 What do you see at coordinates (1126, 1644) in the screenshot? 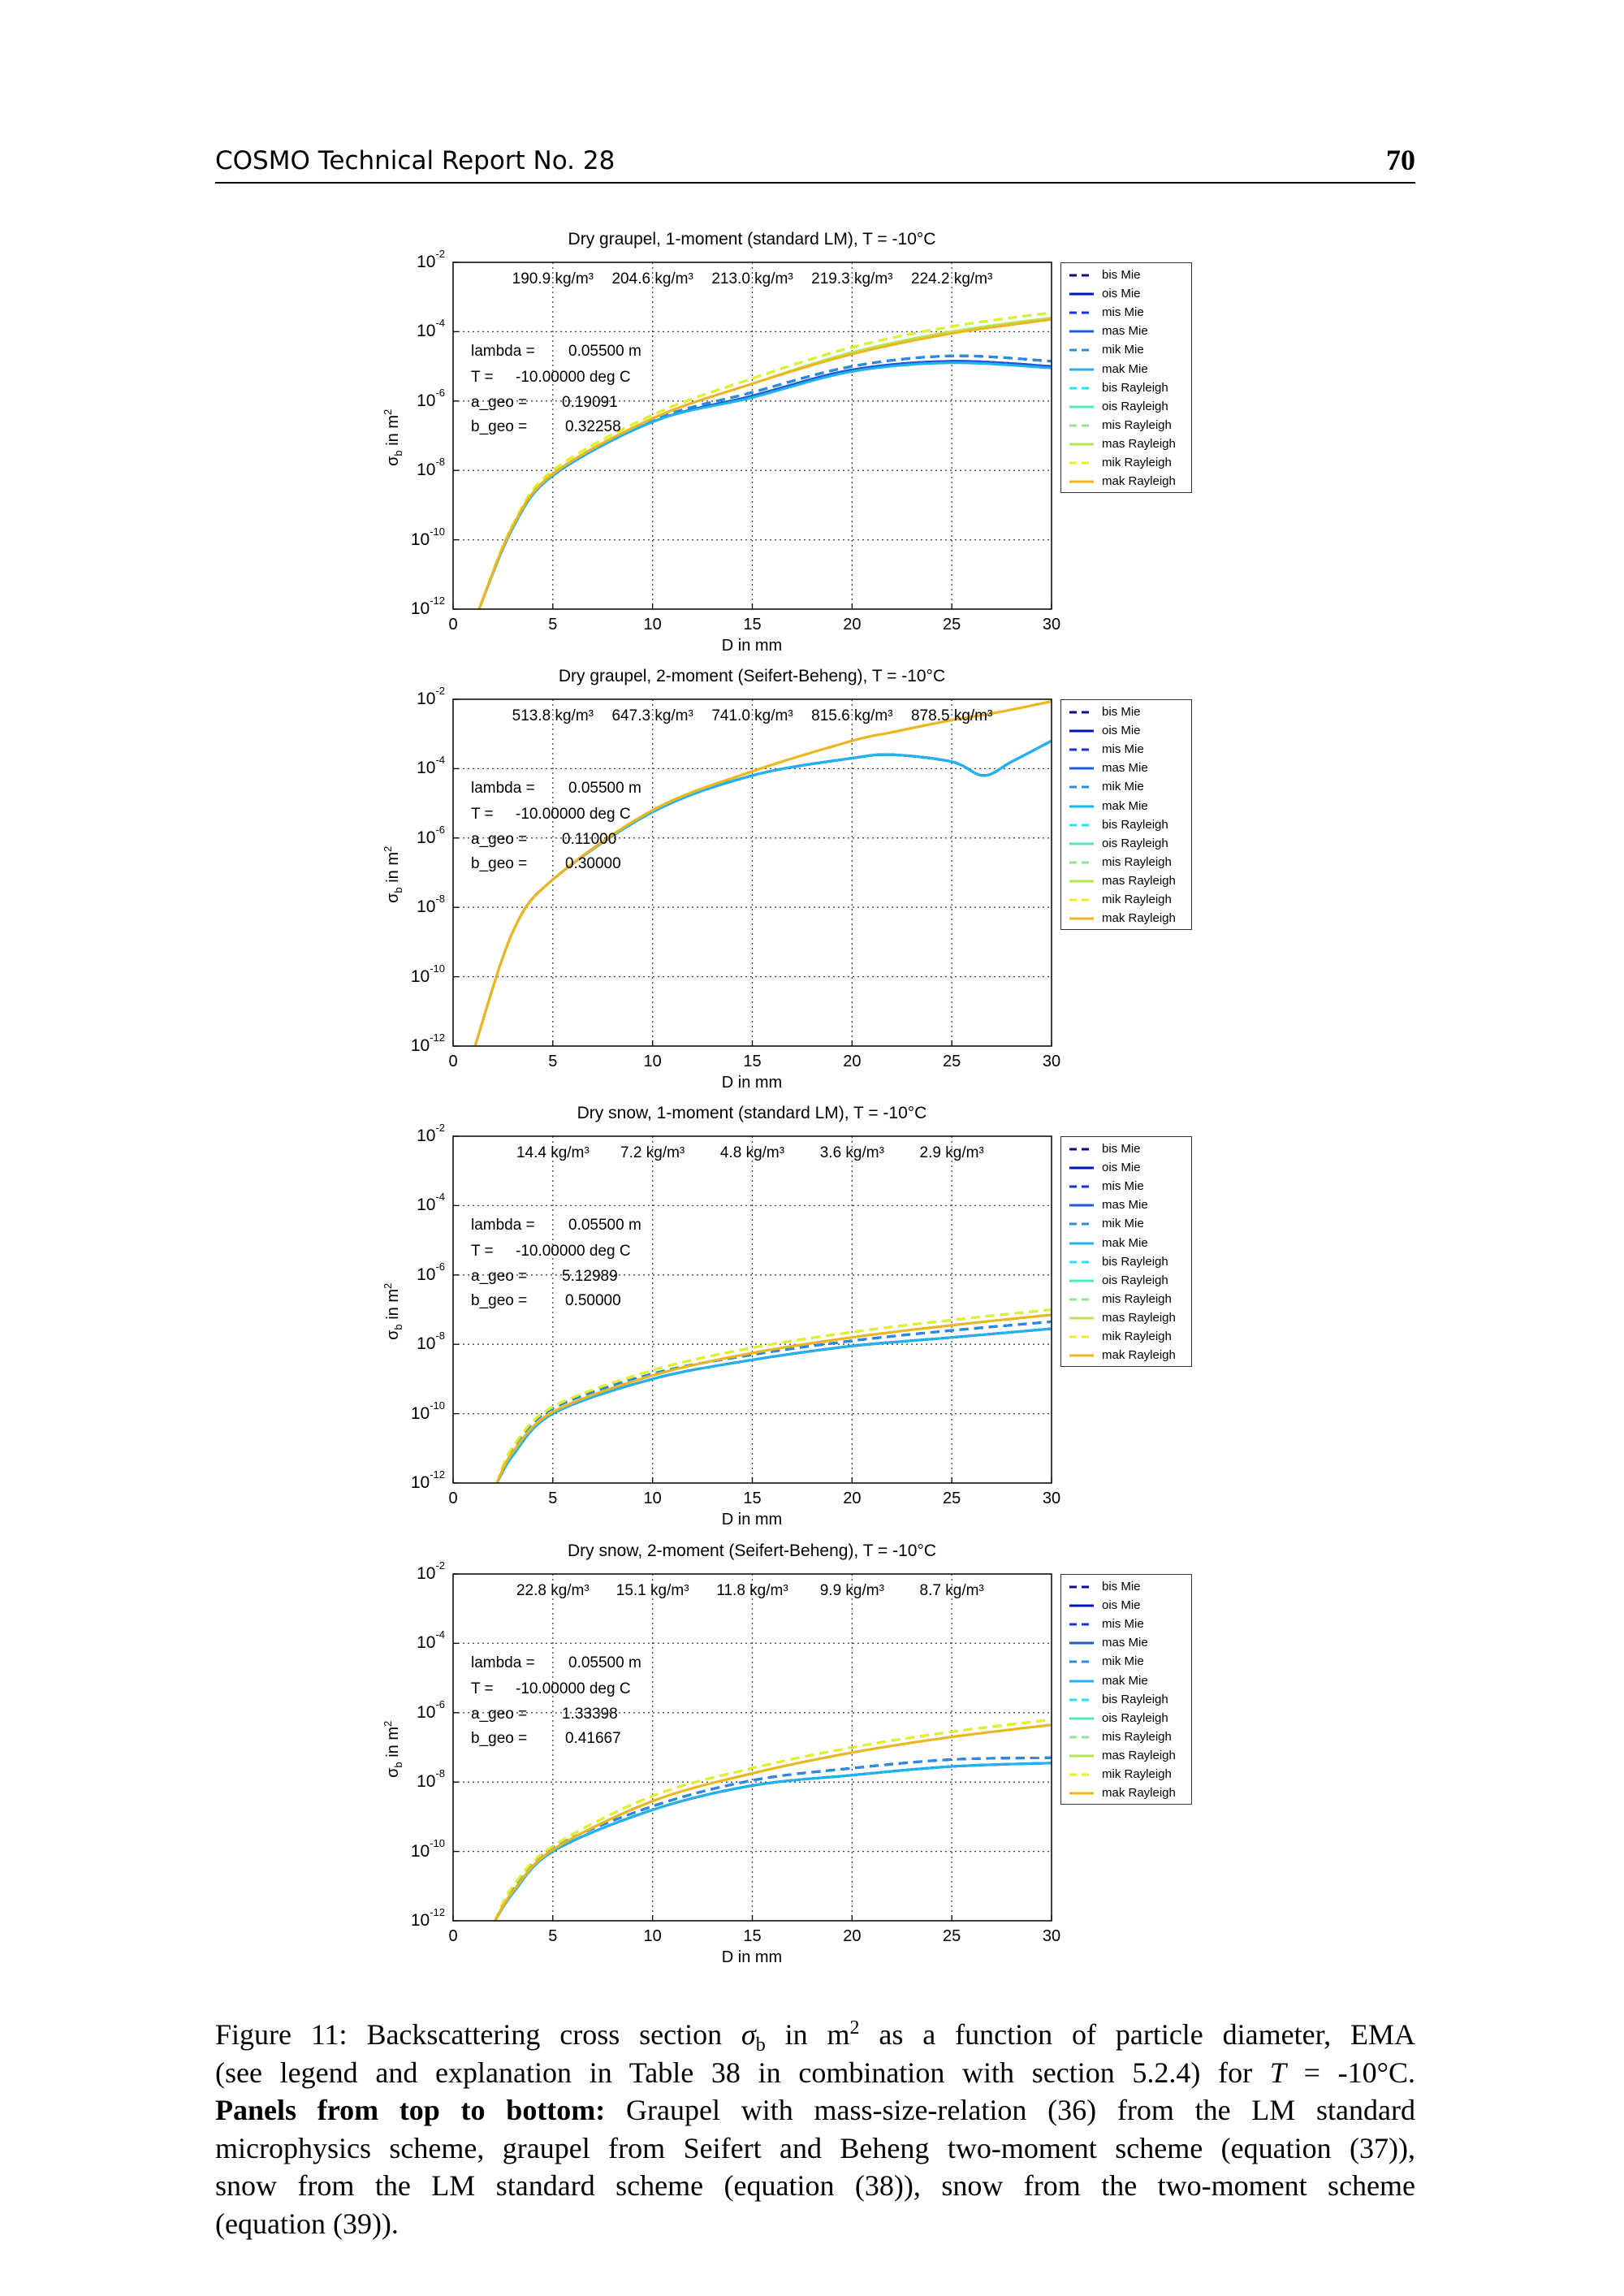
I see `legend-item: mas Mie` at bounding box center [1126, 1644].